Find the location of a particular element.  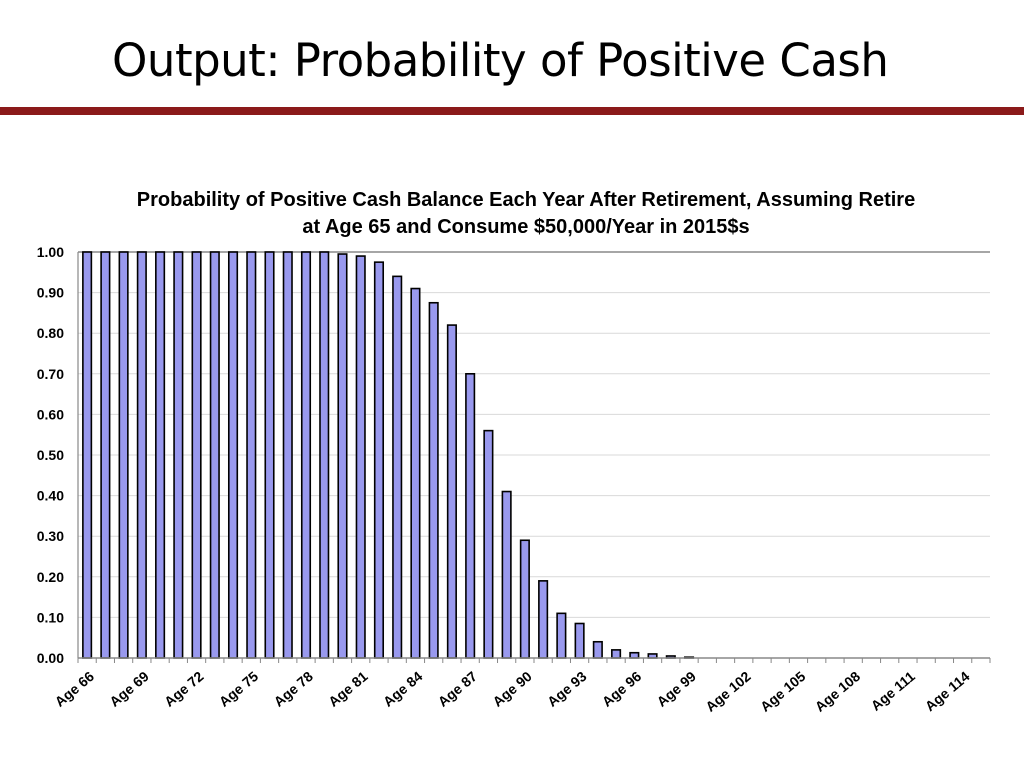

x-tick-label: Age 114 is located at coordinates (947, 691).